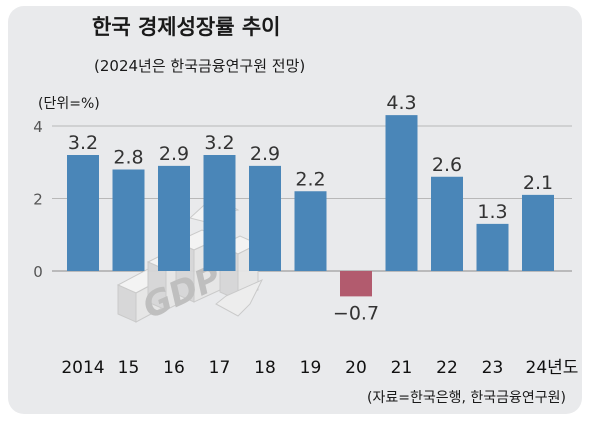  What do you see at coordinates (310, 179) in the screenshot?
I see `data-label: 2.2` at bounding box center [310, 179].